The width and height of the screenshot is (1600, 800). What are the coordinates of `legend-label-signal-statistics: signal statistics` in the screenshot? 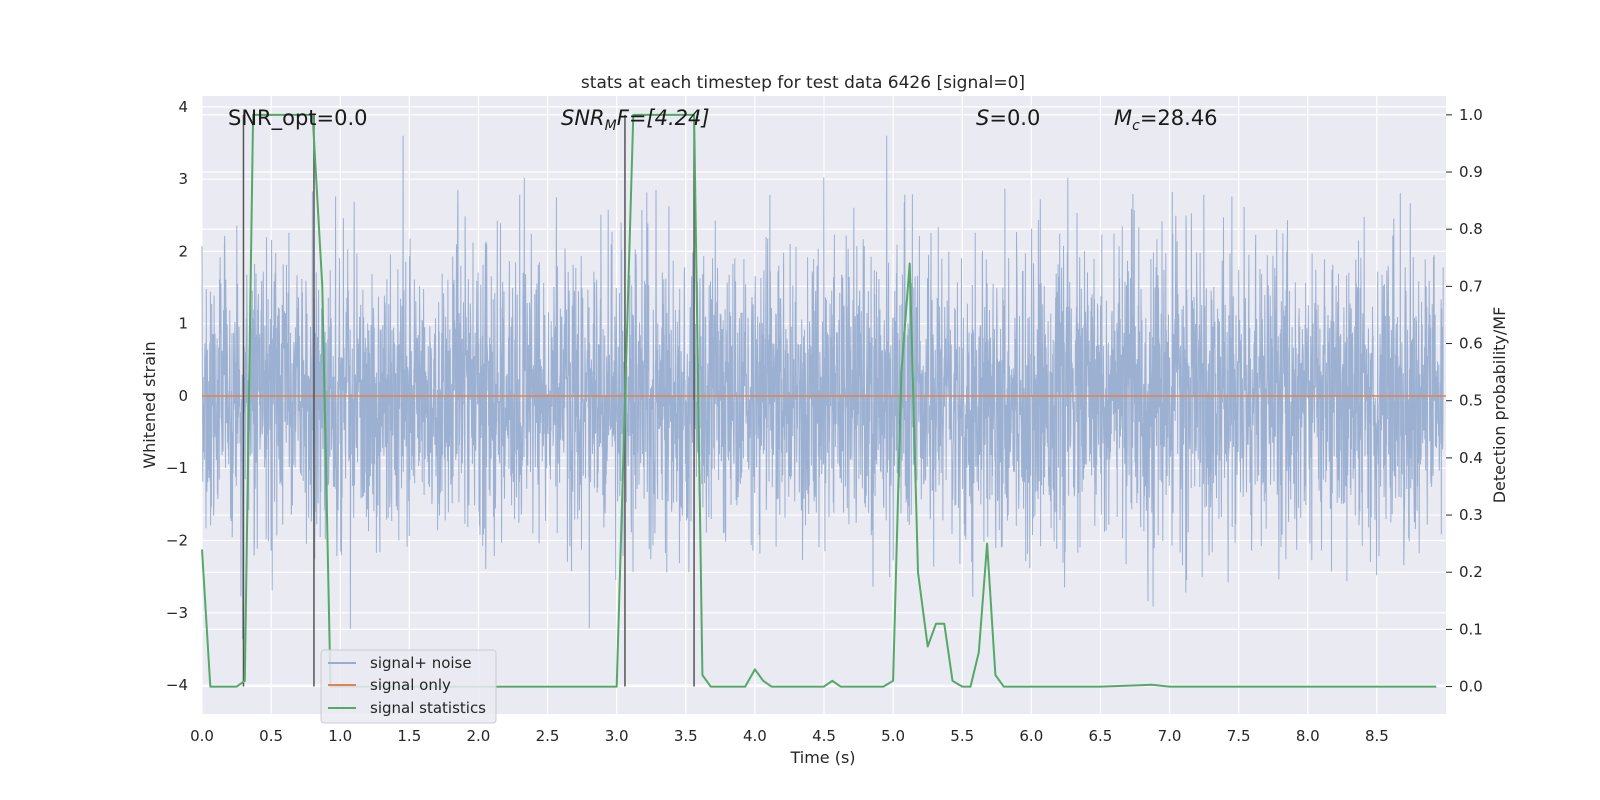 It's located at (428, 708).